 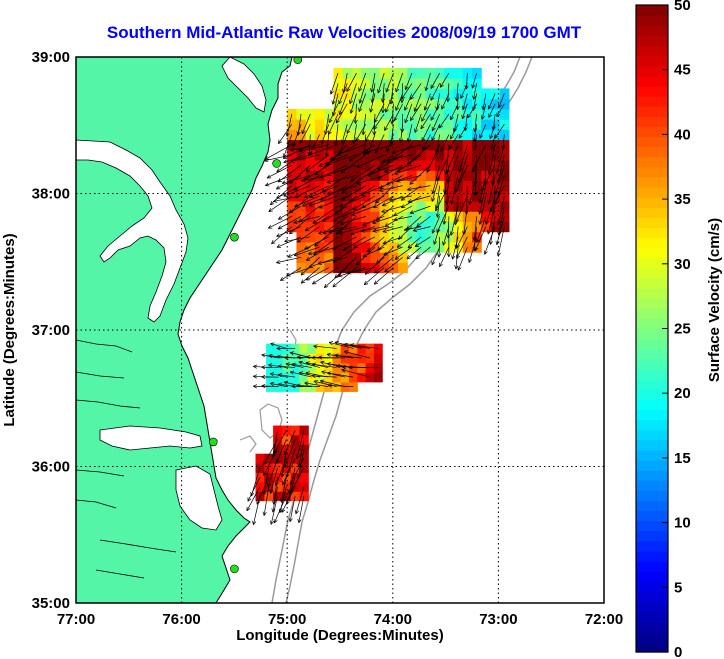 What do you see at coordinates (126, 459) in the screenshot?
I see `river-inlets` at bounding box center [126, 459].